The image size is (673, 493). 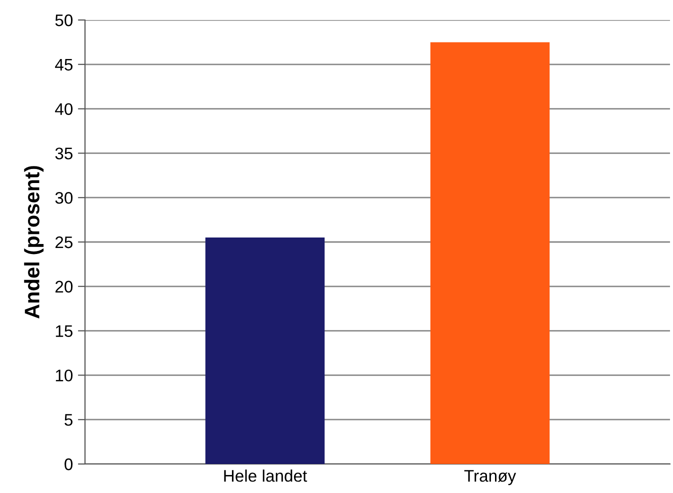 I want to click on y-tick-label: 5, so click(x=68, y=420).